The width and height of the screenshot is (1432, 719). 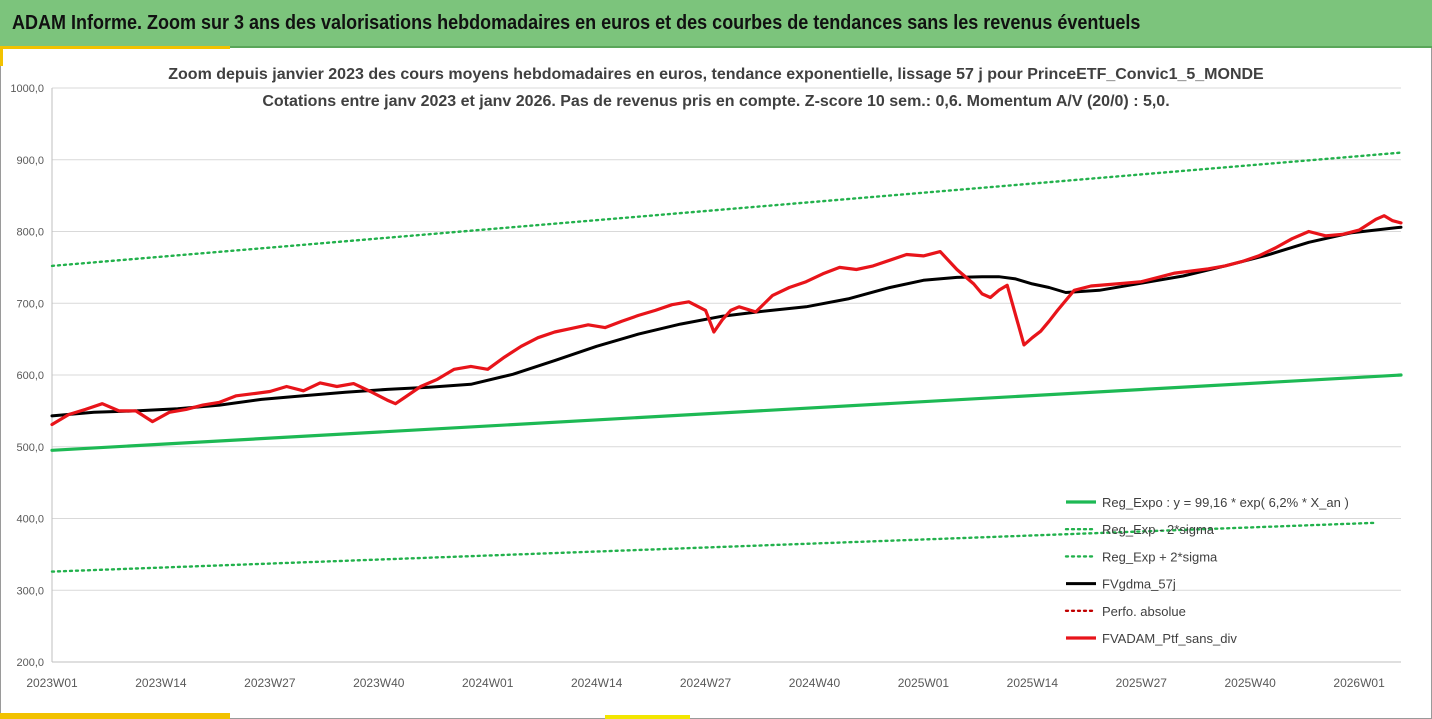 I want to click on x-tick-label: 2023W40, so click(x=379, y=683).